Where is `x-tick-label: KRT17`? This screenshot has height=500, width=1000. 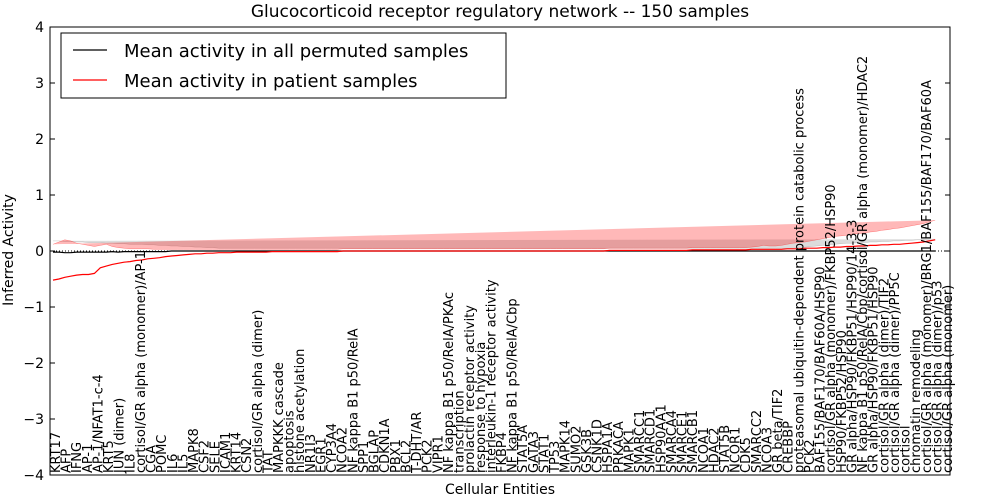 x-tick-label: KRT17 is located at coordinates (56, 452).